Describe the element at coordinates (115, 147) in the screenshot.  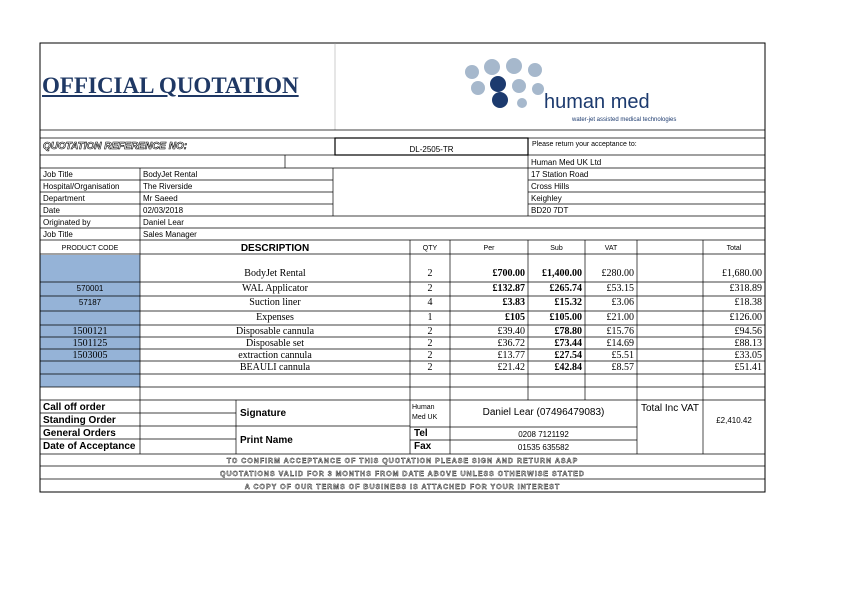
I see `ref-label: QUOTATION REFERENCE NO:` at that location.